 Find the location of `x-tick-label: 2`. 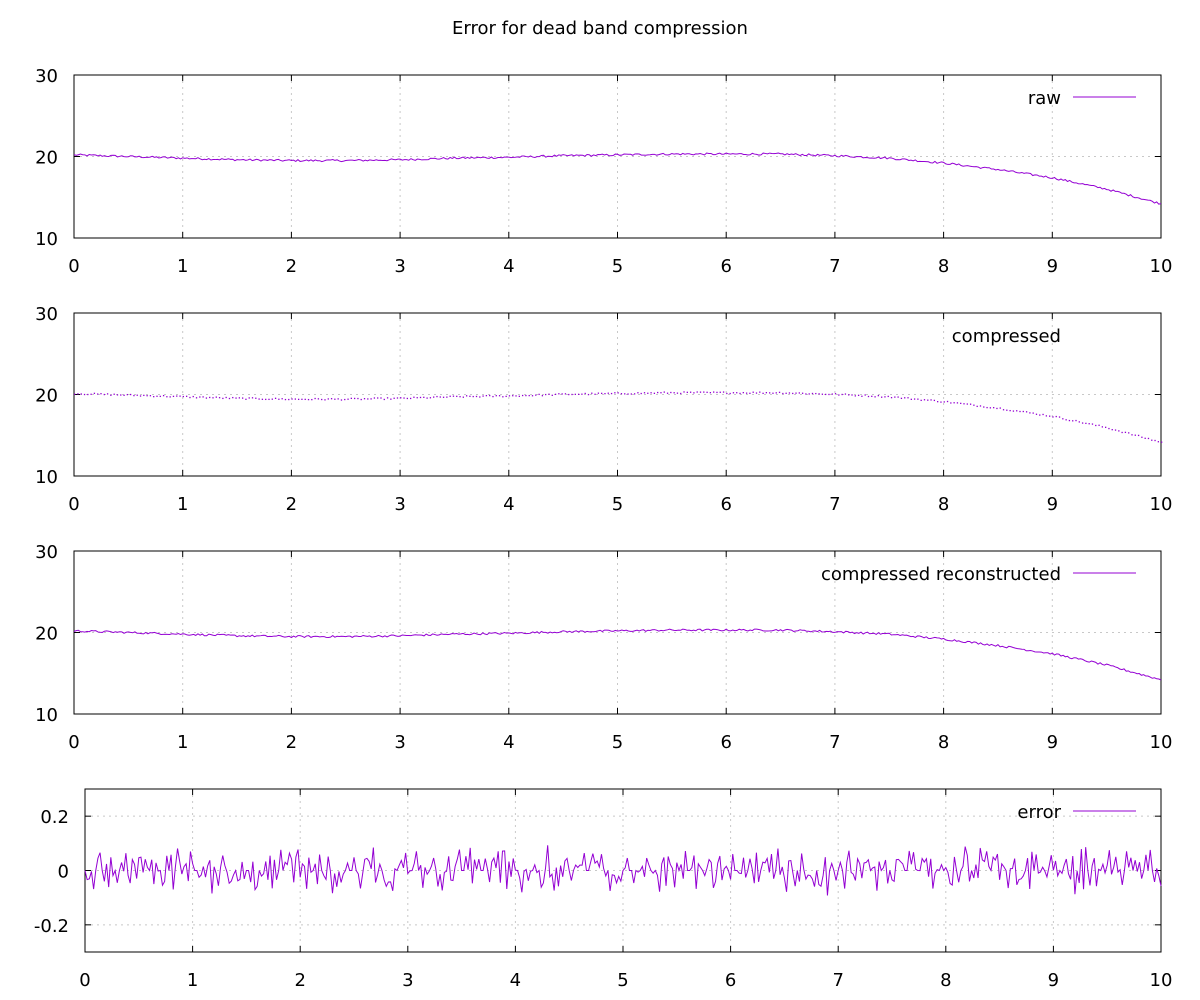

x-tick-label: 2 is located at coordinates (291, 742).